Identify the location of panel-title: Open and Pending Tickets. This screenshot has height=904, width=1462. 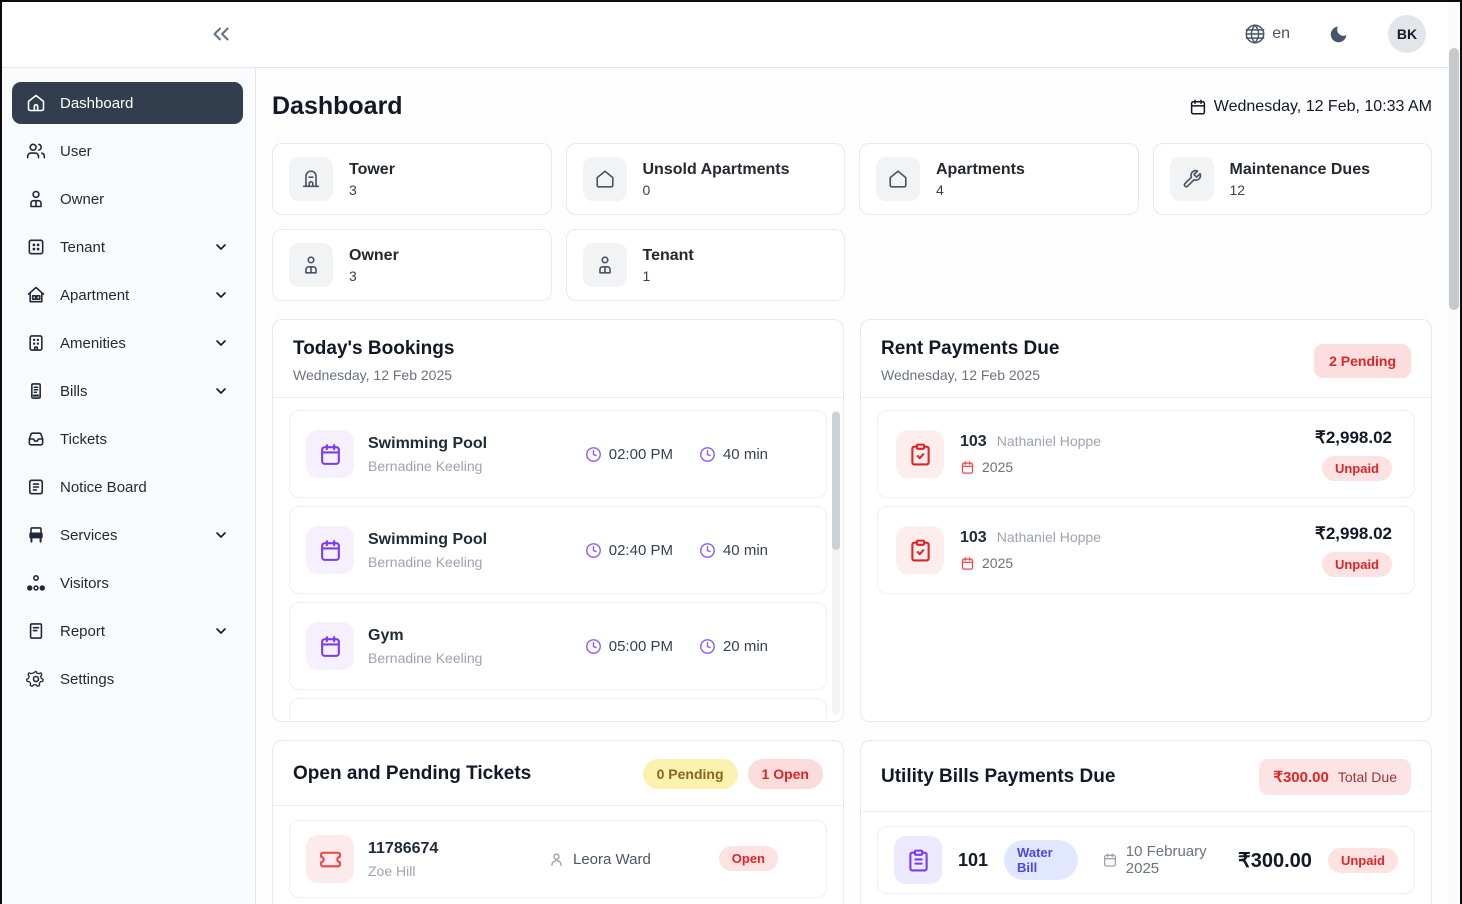
(412, 773).